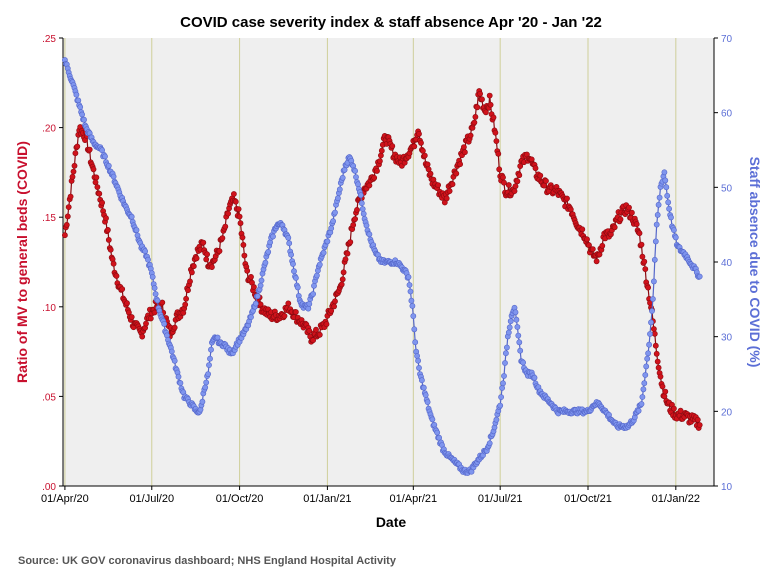  What do you see at coordinates (49, 487) in the screenshot?
I see `left-tick-label: .00` at bounding box center [49, 487].